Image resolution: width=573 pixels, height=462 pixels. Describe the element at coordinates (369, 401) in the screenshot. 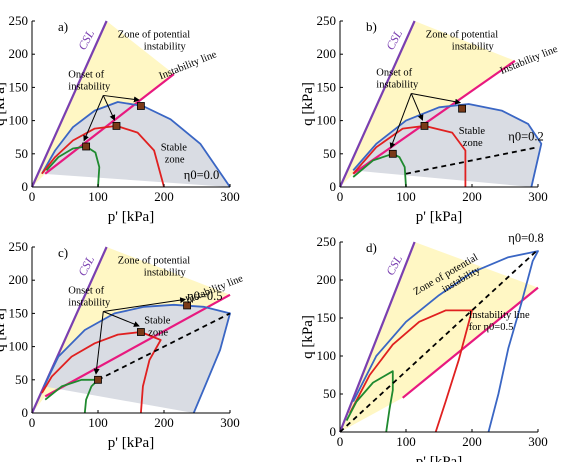

I see `stress-path-green` at that location.